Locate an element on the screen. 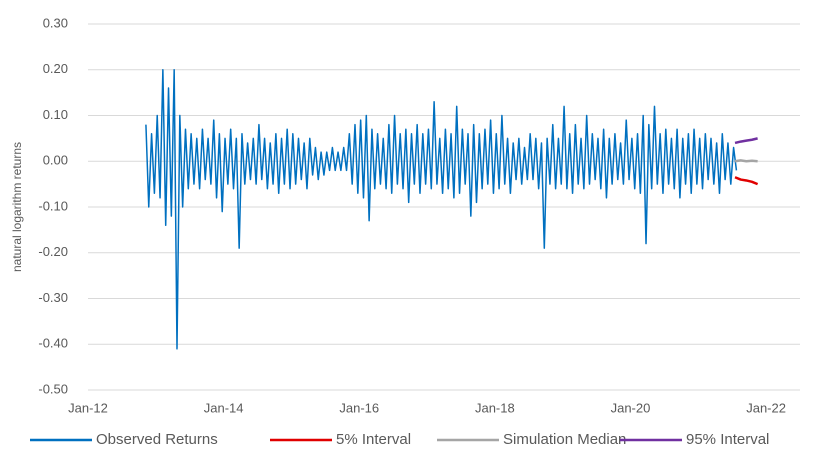  x-tick-label: Jan-16 is located at coordinates (359, 407).